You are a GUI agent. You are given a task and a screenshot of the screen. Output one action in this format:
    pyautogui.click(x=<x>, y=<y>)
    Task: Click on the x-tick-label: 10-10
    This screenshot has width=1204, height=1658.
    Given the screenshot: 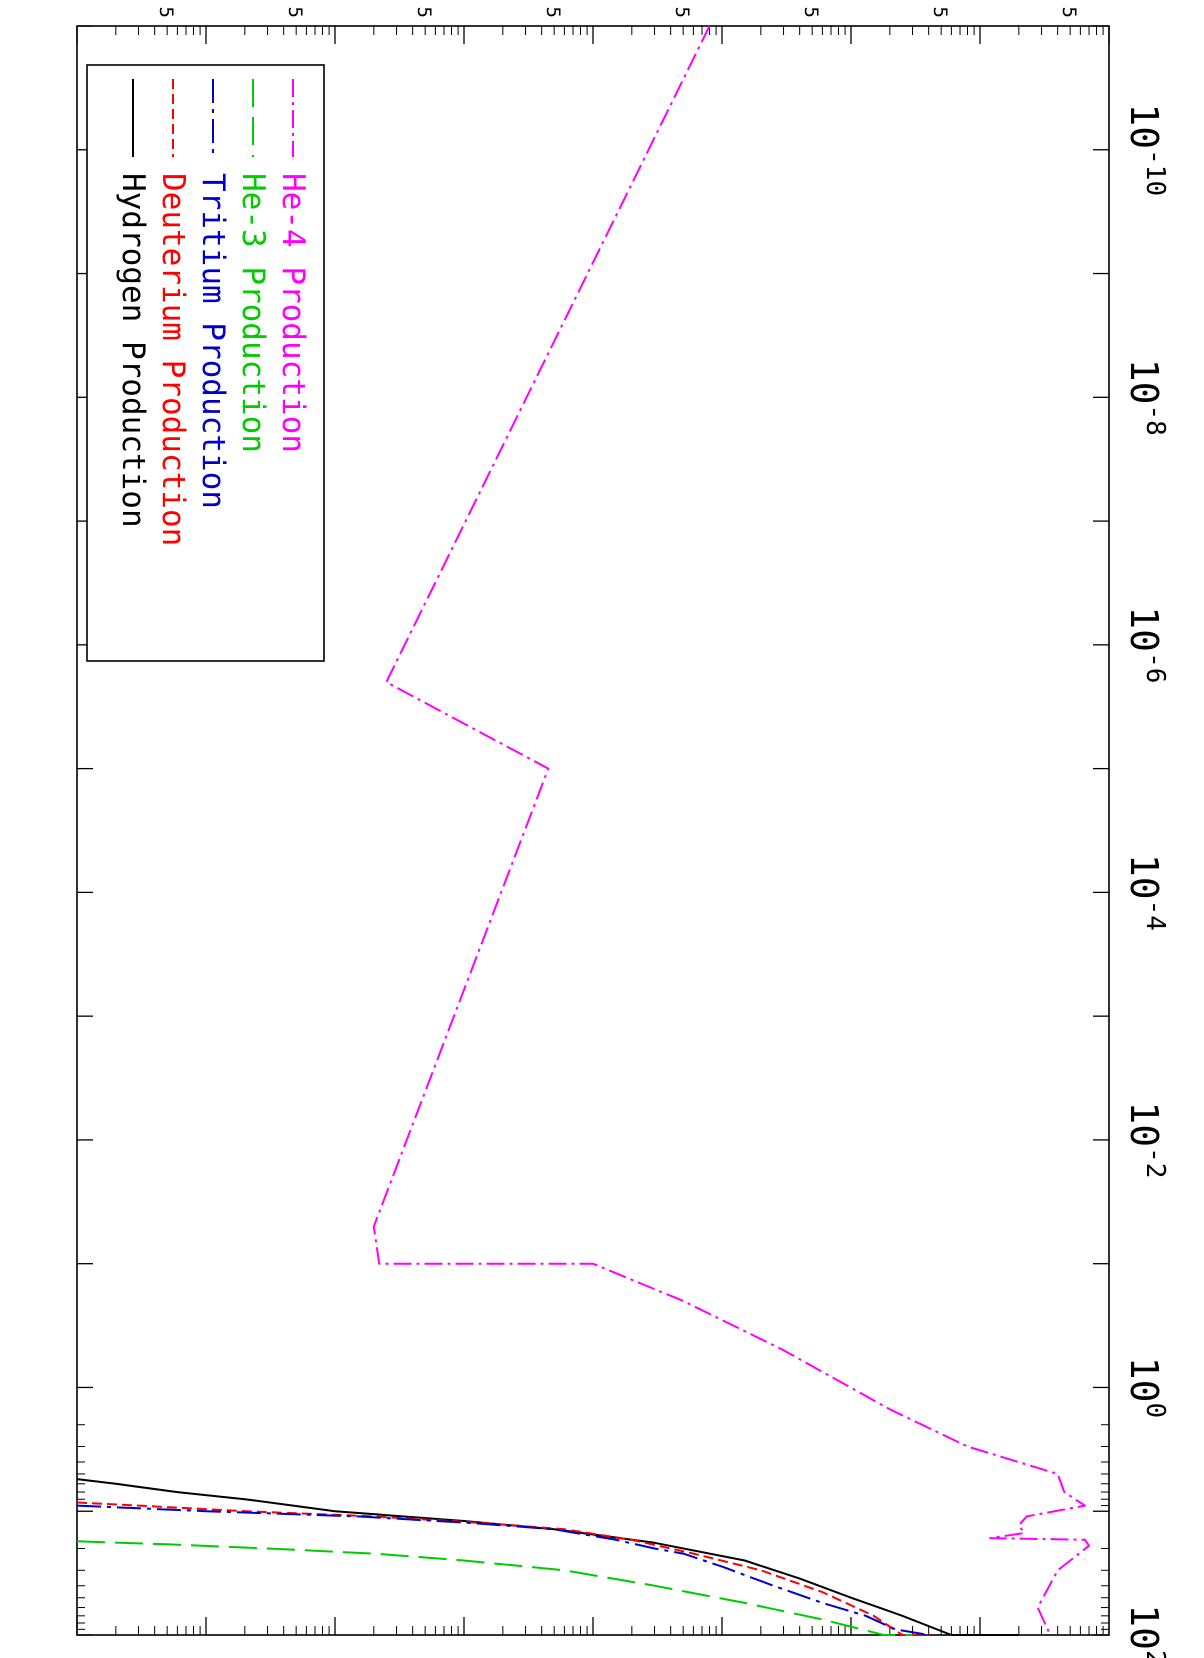 What is the action you would take?
    pyautogui.click(x=1146, y=149)
    